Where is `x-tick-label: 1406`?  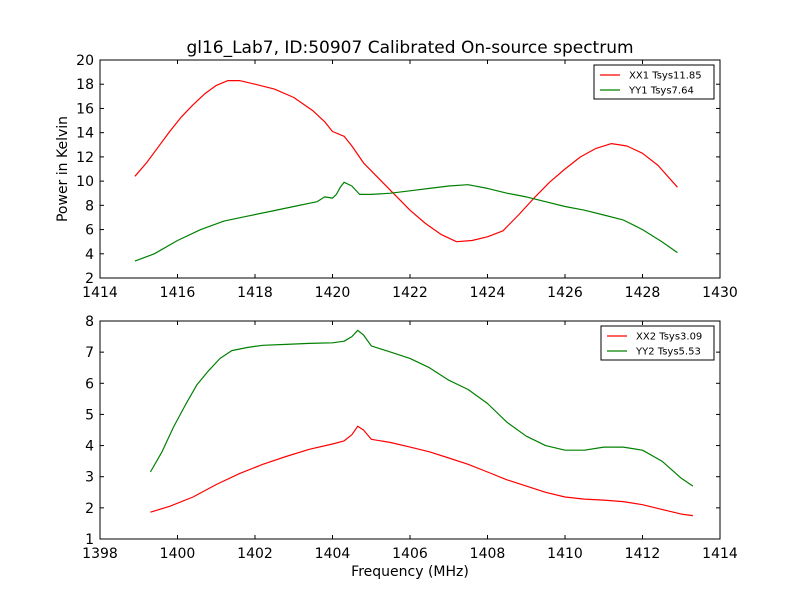 x-tick-label: 1406 is located at coordinates (410, 554).